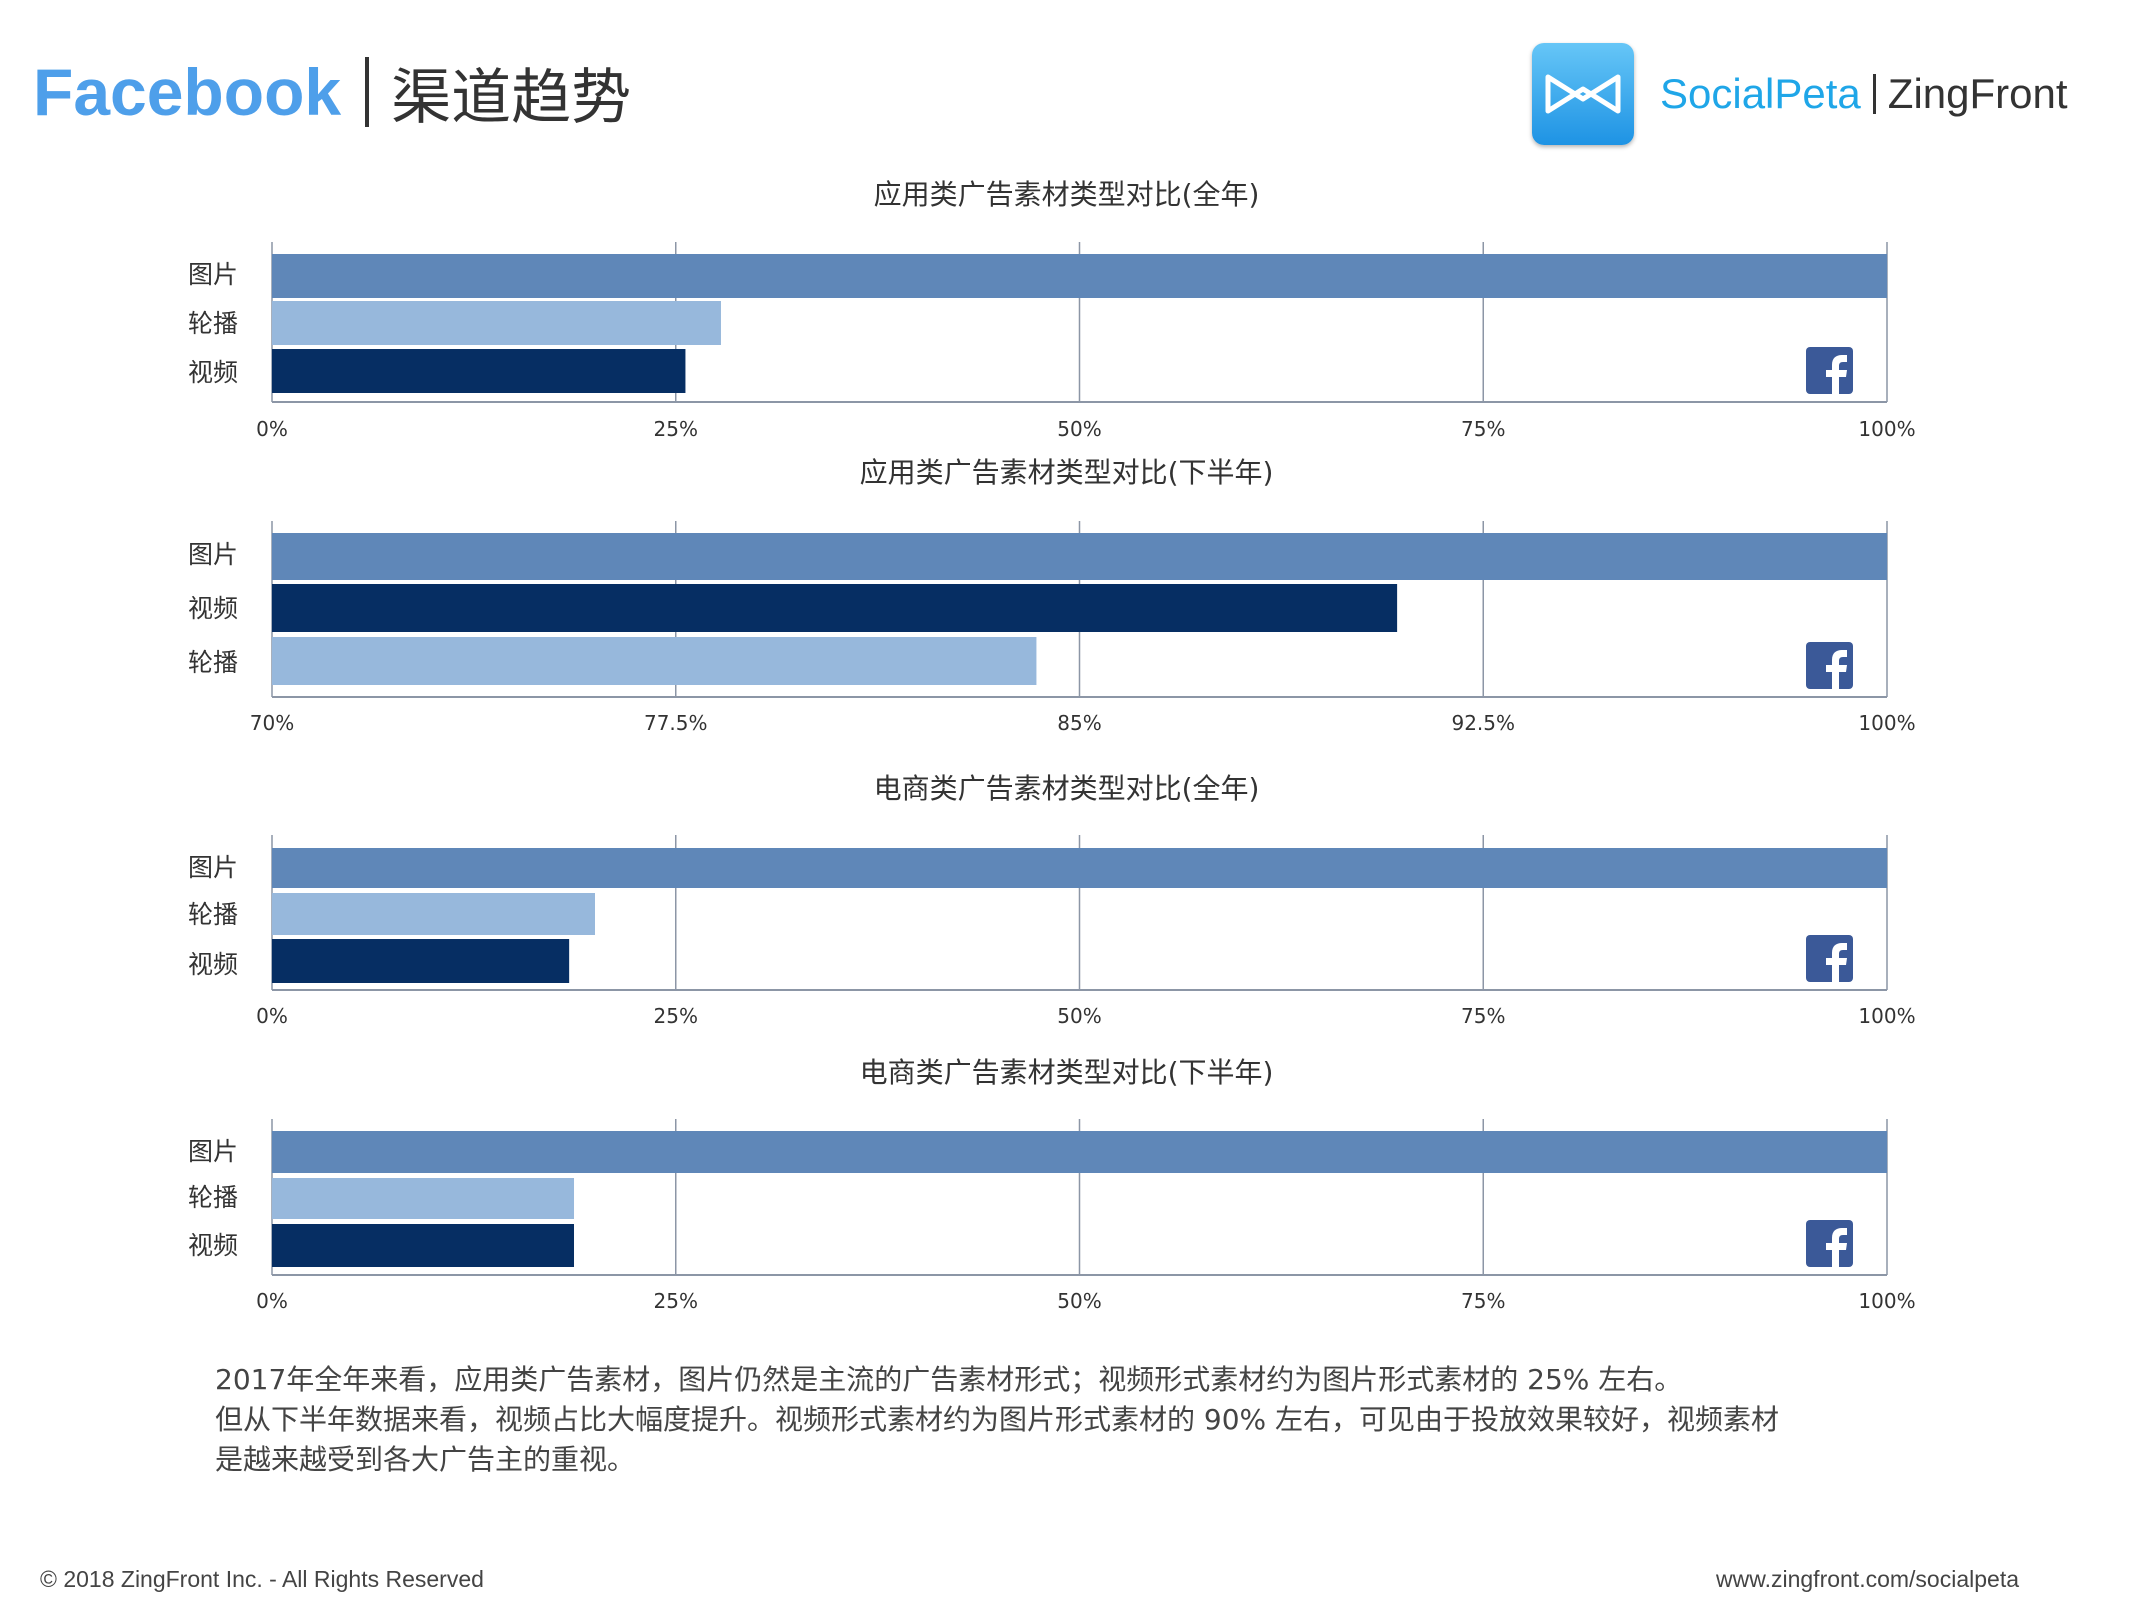 The height and width of the screenshot is (1600, 2133). What do you see at coordinates (1483, 723) in the screenshot?
I see `x-tick-label: 92.5%` at bounding box center [1483, 723].